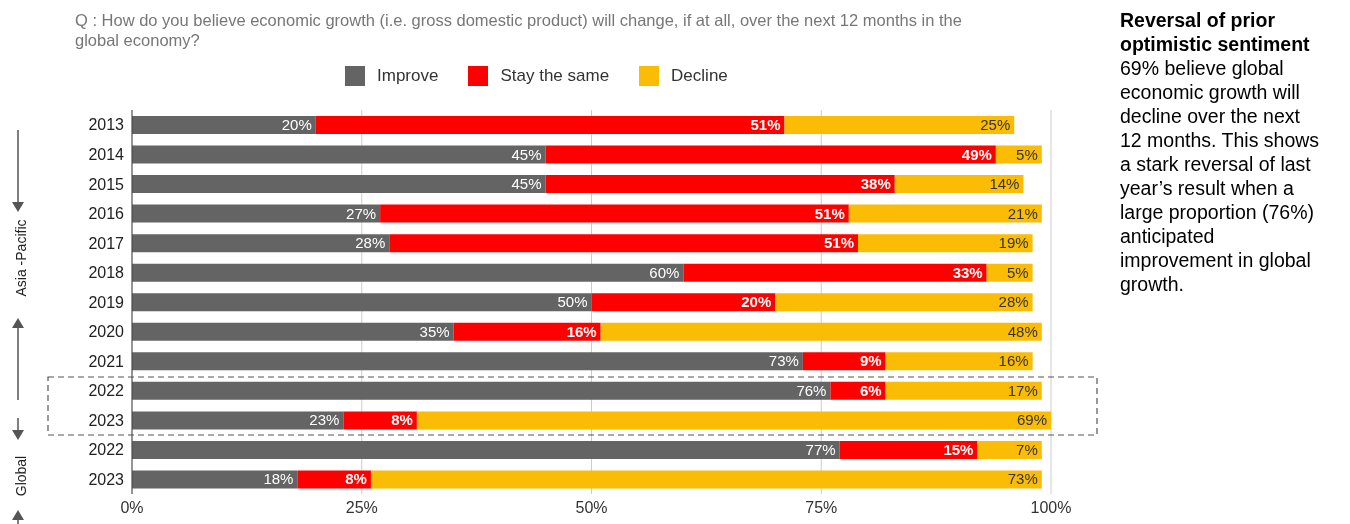 The height and width of the screenshot is (524, 1350). I want to click on y-tick-label: 2016, so click(106, 214).